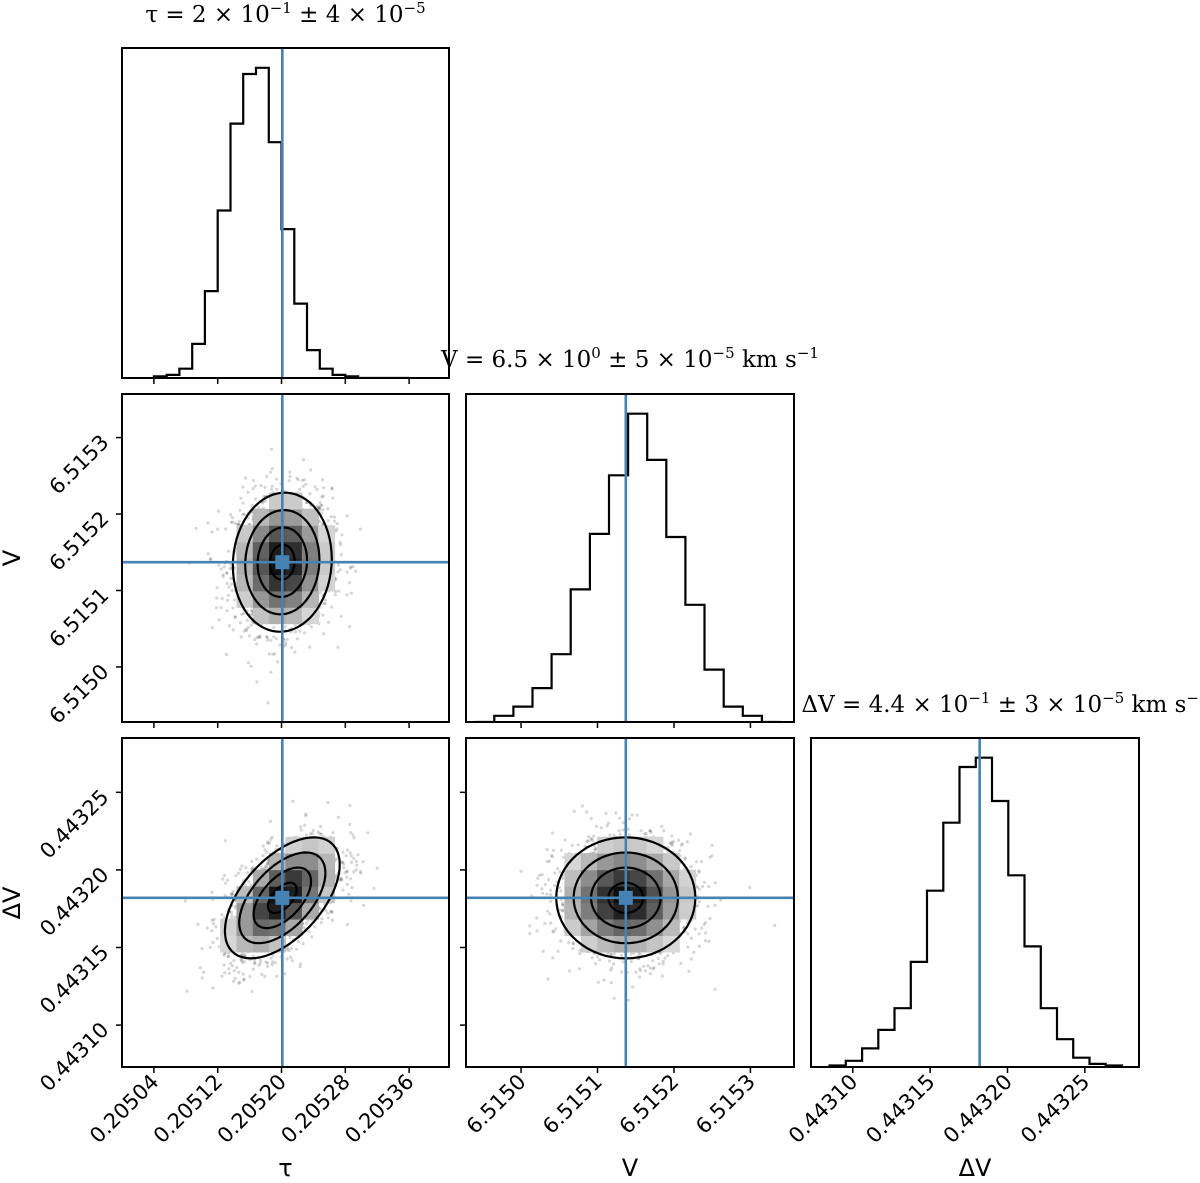 This screenshot has width=1200, height=1183. Describe the element at coordinates (1000, 703) in the screenshot. I see `title-dV: ΔV = 4.4 × 10−1 ± 3 × 10−5 km s−1` at that location.